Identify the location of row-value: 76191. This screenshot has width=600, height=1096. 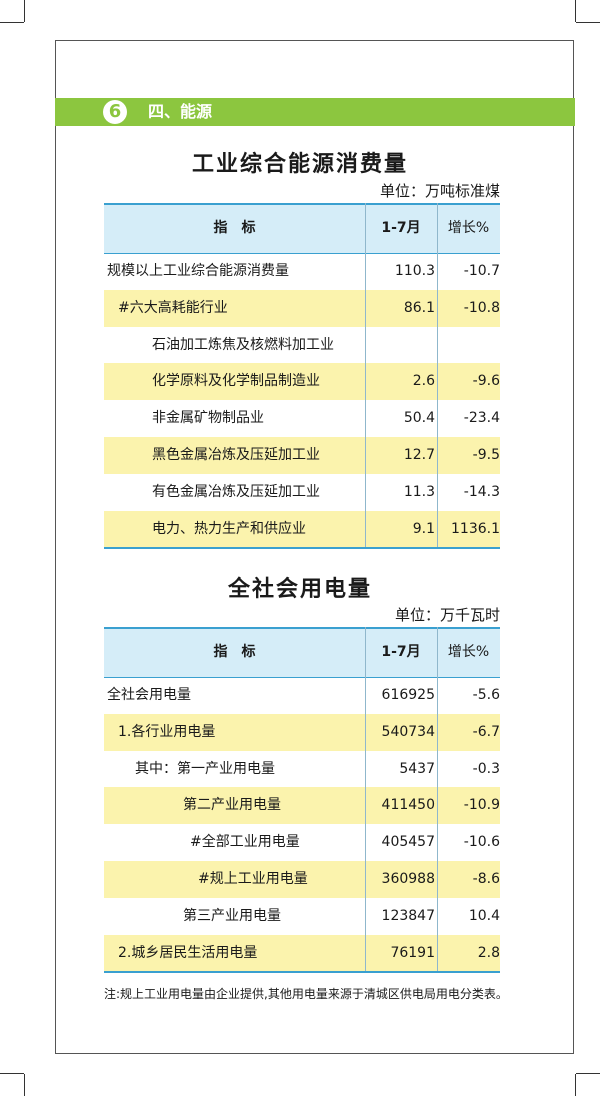
(412, 952).